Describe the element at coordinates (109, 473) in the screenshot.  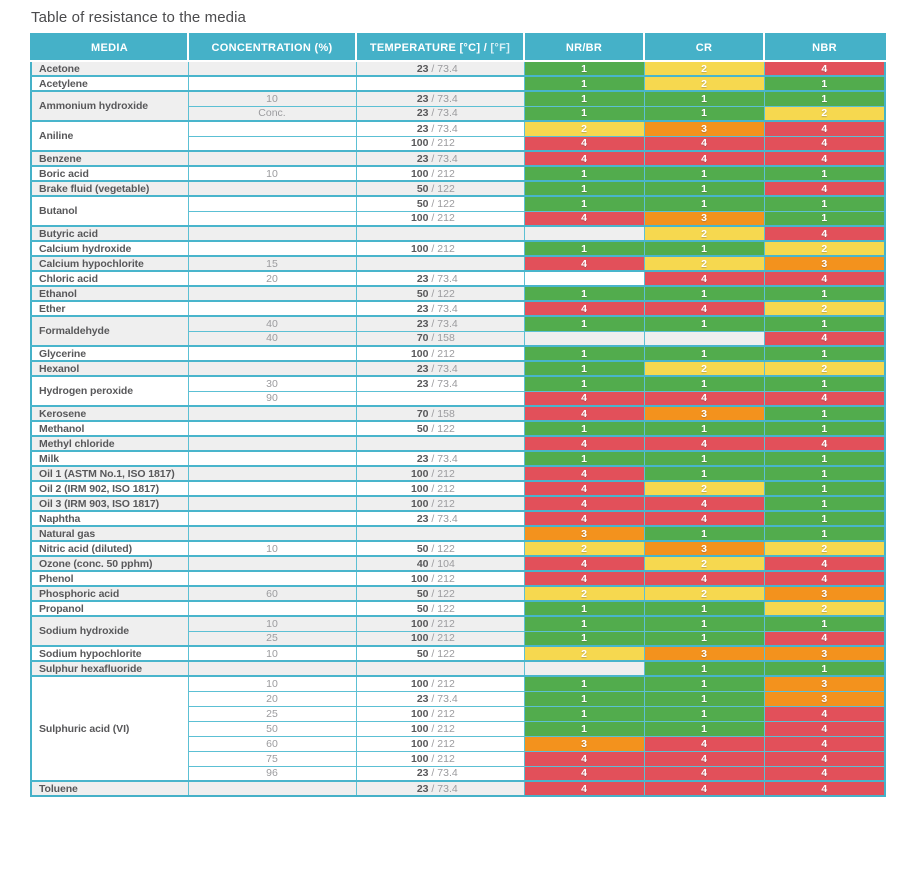
I see `media-cell: Oil 1 (ASTM No.1, ISO 1817)` at that location.